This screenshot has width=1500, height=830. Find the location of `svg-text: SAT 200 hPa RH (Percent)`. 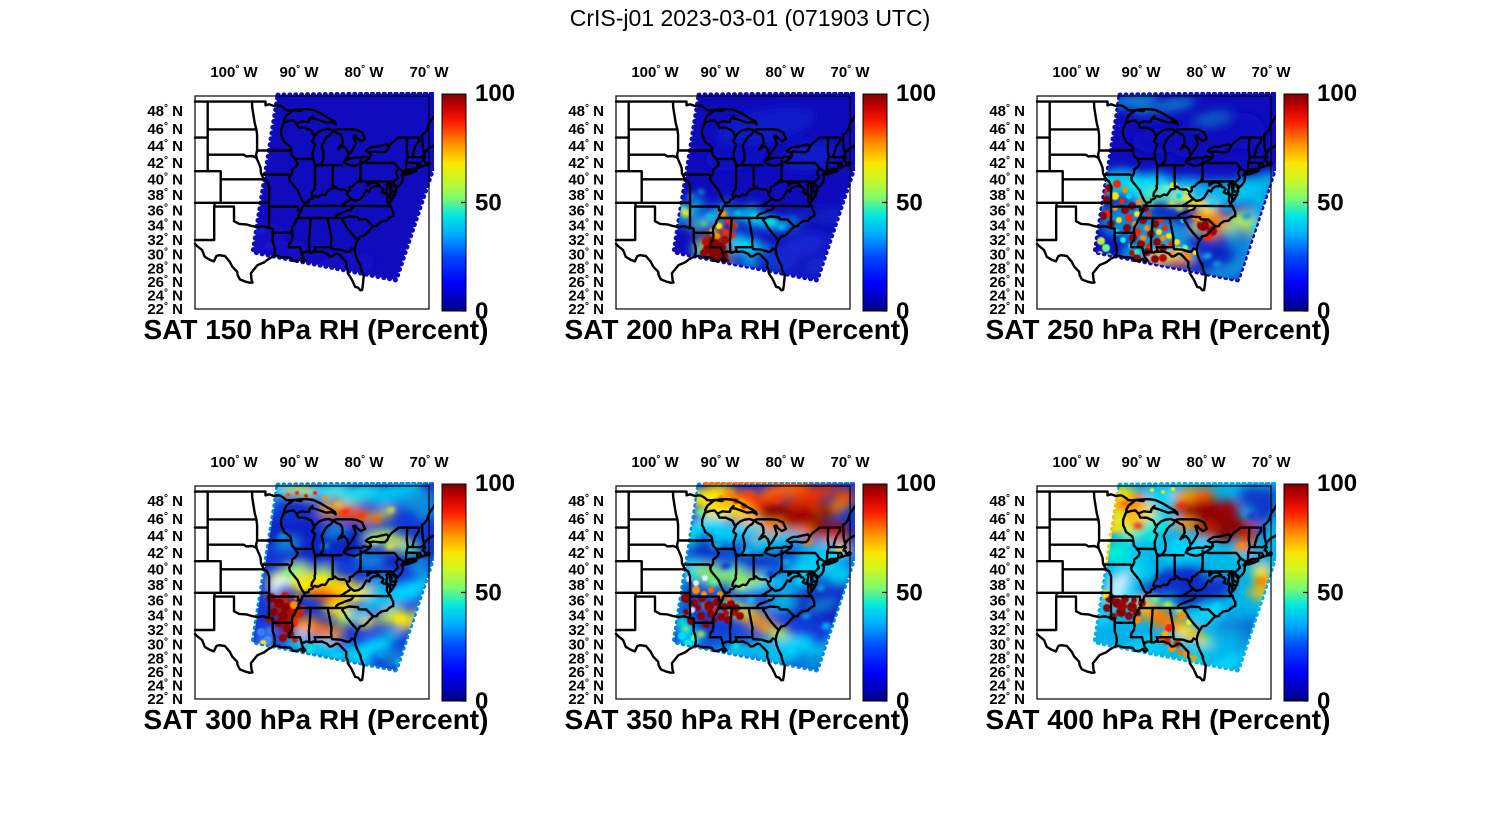

svg-text: SAT 200 hPa RH (Percent) is located at coordinates (737, 329).